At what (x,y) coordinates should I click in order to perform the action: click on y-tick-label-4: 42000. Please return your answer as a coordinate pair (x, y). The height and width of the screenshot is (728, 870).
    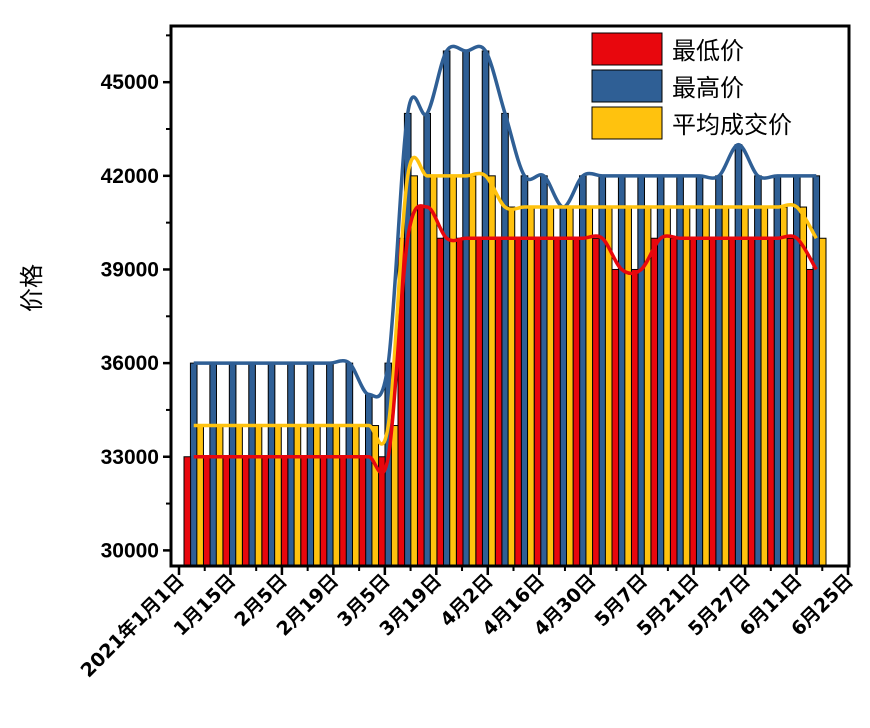
    Looking at the image, I should click on (130, 176).